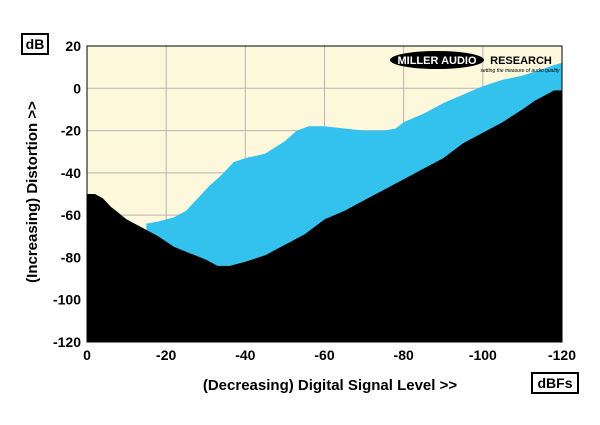 The image size is (600, 425). I want to click on x-tick-label: 0, so click(87, 355).